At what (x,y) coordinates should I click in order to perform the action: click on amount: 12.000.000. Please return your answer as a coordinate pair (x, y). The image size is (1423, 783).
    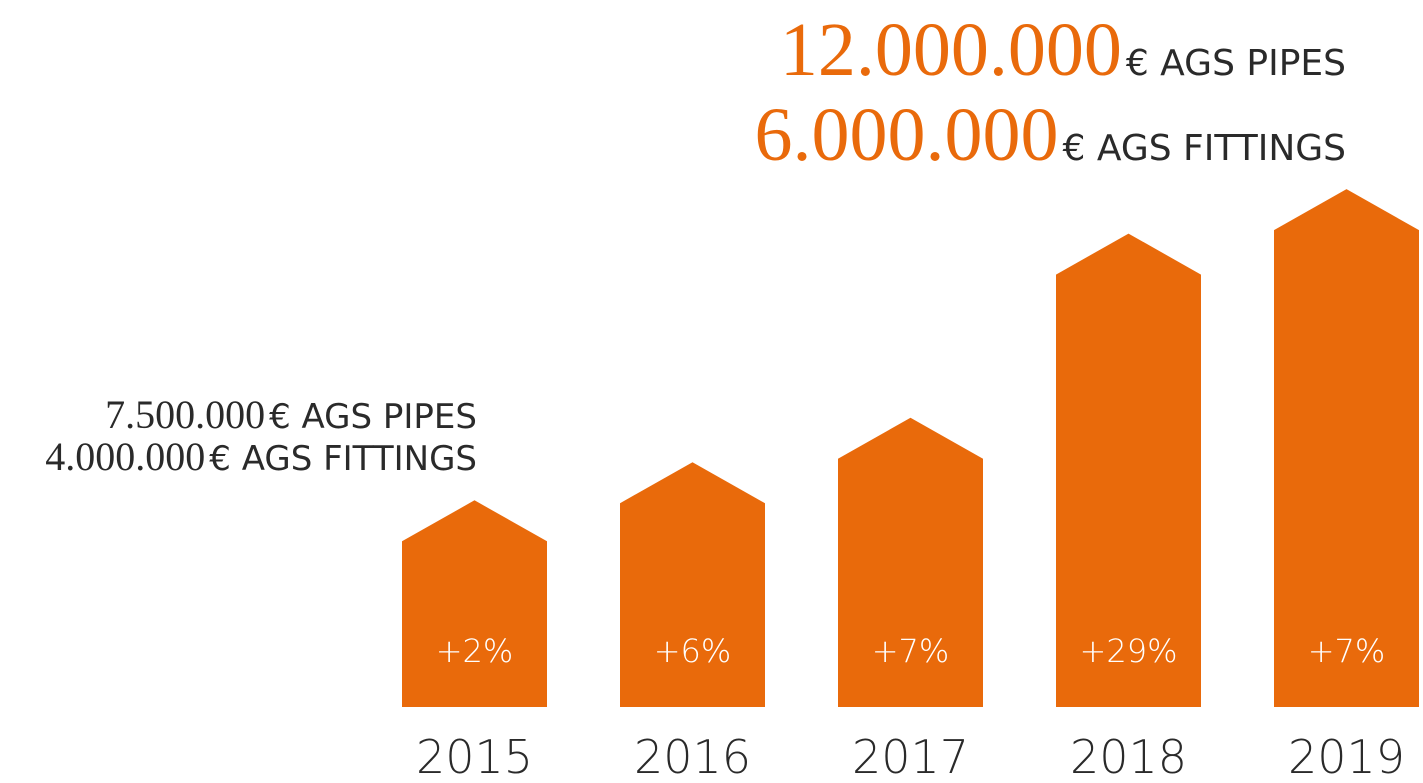
    Looking at the image, I should click on (951, 50).